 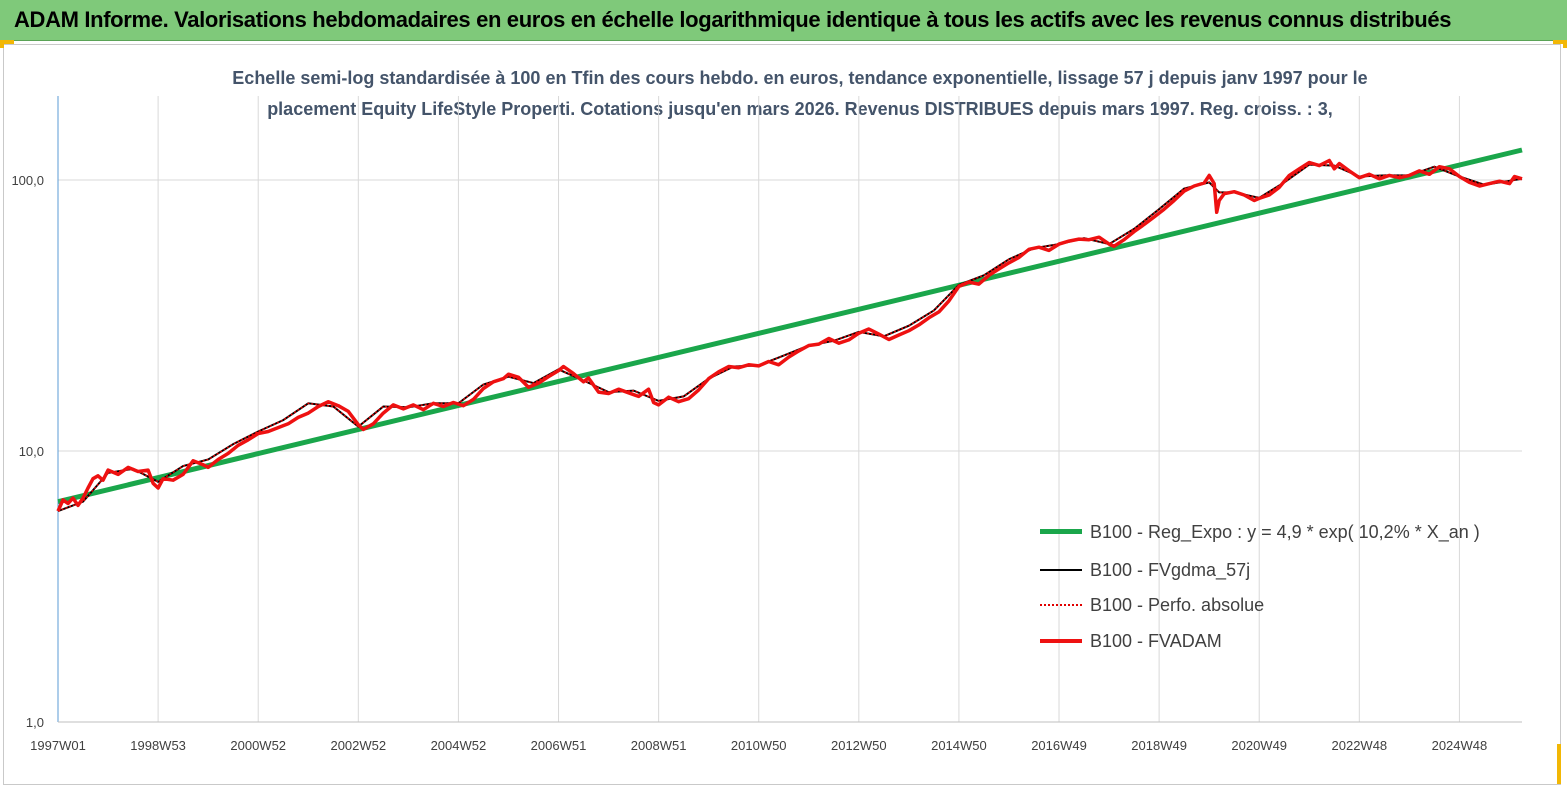 What do you see at coordinates (1061, 605) in the screenshot?
I see `legend-swatch-absolute` at bounding box center [1061, 605].